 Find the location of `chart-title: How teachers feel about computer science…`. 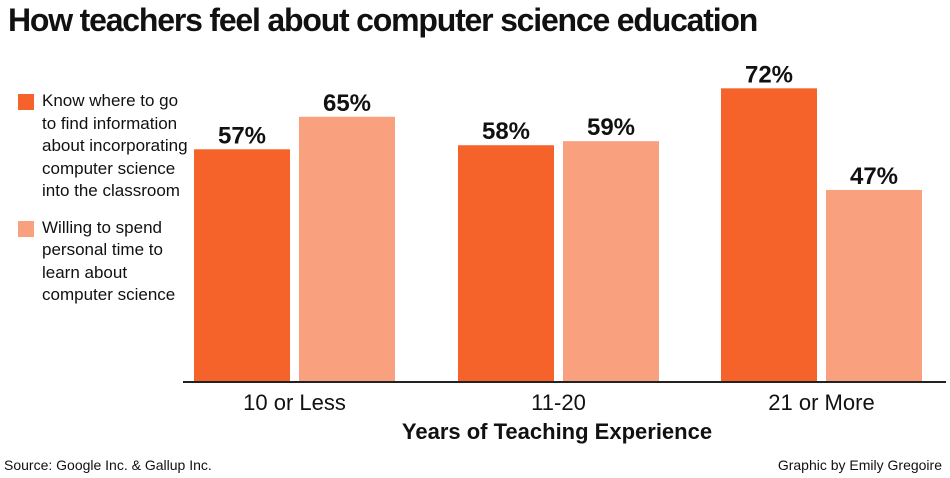

chart-title: How teachers feel about computer science… is located at coordinates (383, 20).